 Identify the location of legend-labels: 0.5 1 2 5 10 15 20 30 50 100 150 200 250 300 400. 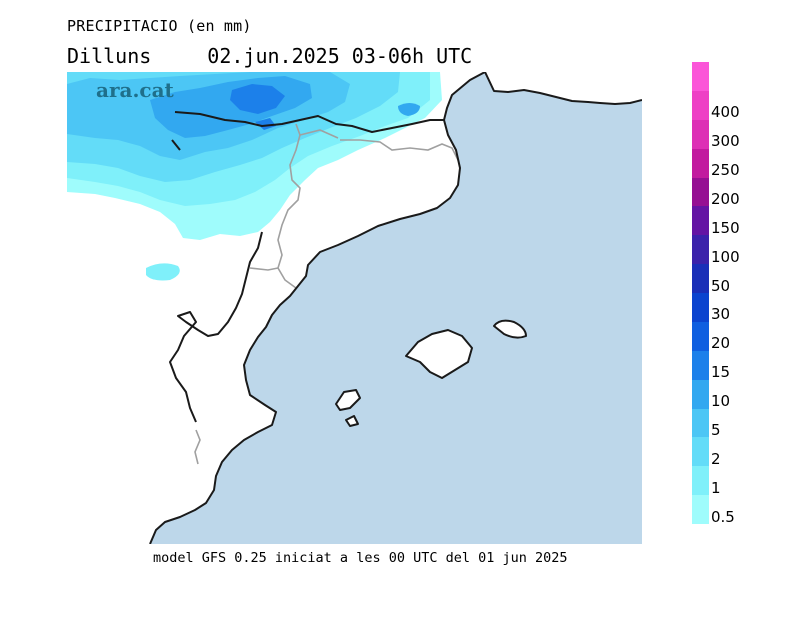
(746, 293).